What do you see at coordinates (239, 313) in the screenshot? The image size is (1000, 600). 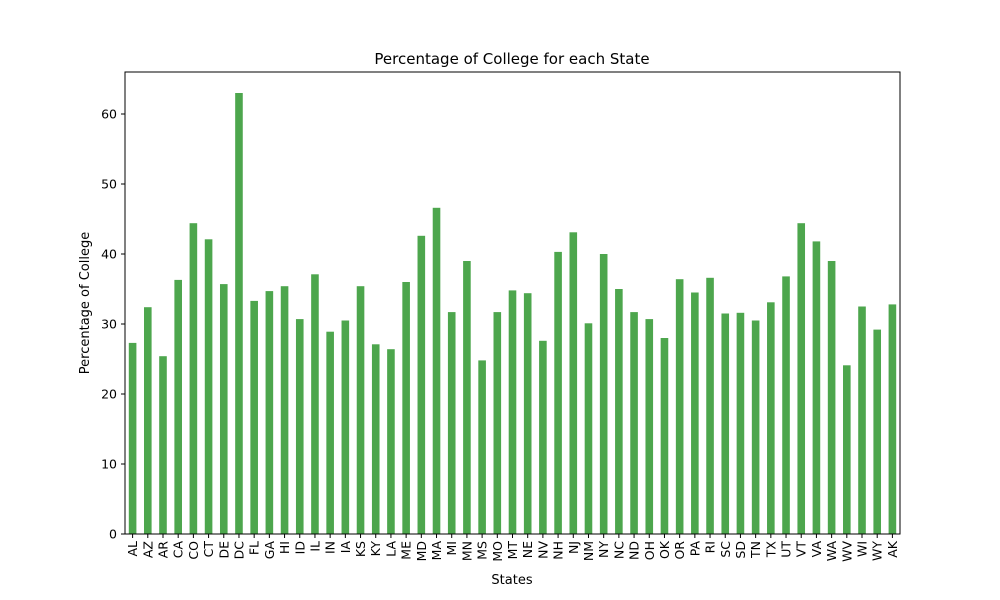 I see `bar-dc` at bounding box center [239, 313].